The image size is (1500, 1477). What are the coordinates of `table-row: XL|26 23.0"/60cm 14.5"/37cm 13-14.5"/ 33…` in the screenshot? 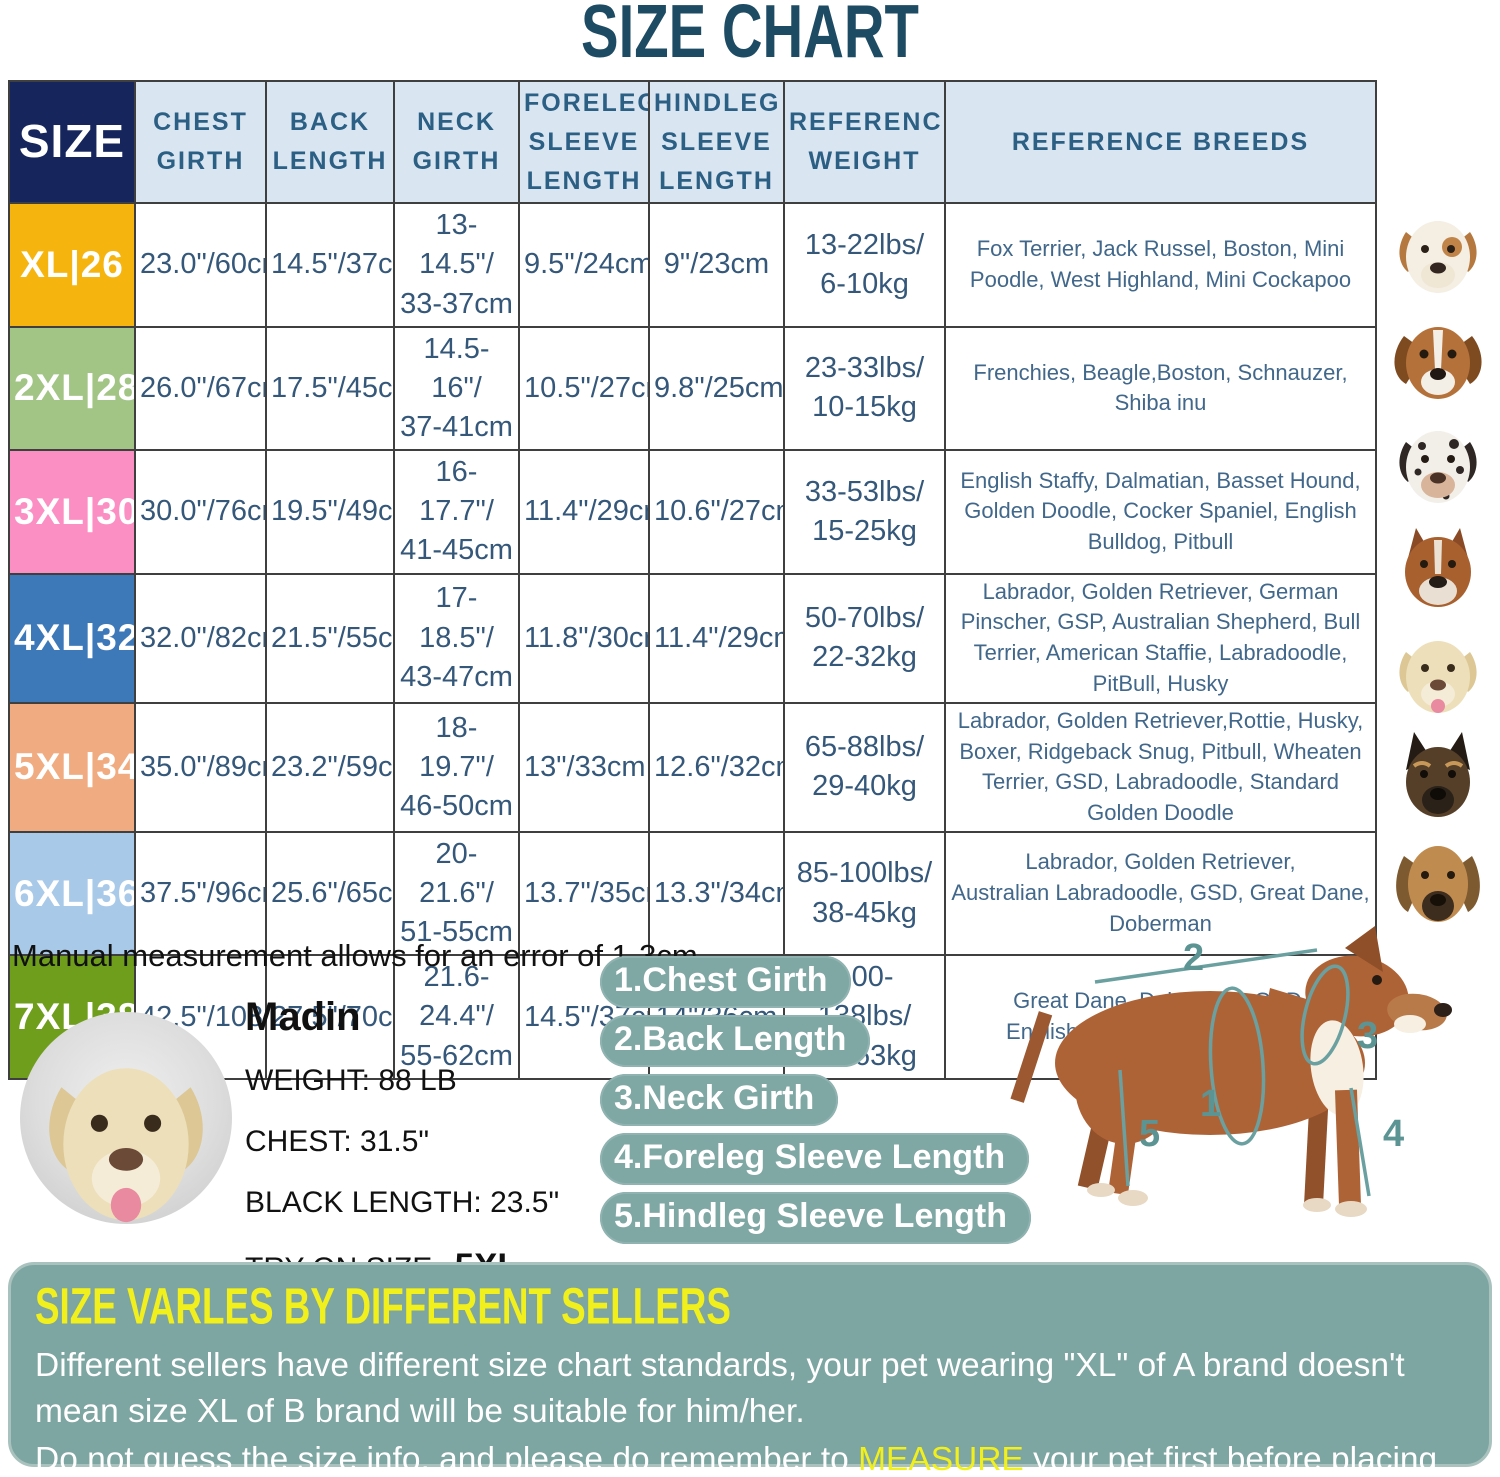 It's located at (692, 265).